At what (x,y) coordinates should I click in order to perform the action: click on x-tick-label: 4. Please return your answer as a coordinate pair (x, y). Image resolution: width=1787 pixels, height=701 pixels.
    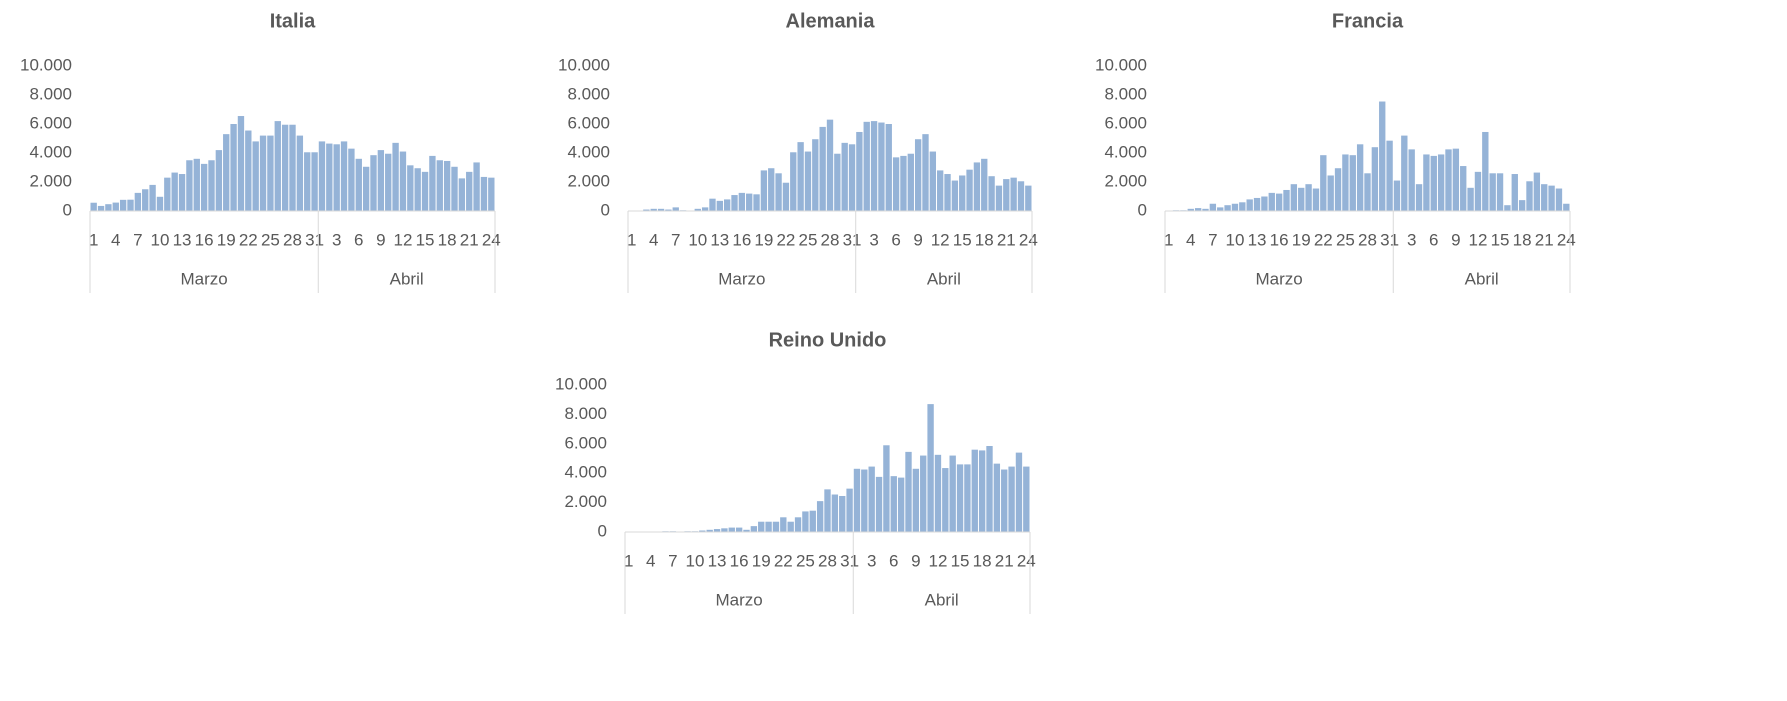
    Looking at the image, I should click on (653, 239).